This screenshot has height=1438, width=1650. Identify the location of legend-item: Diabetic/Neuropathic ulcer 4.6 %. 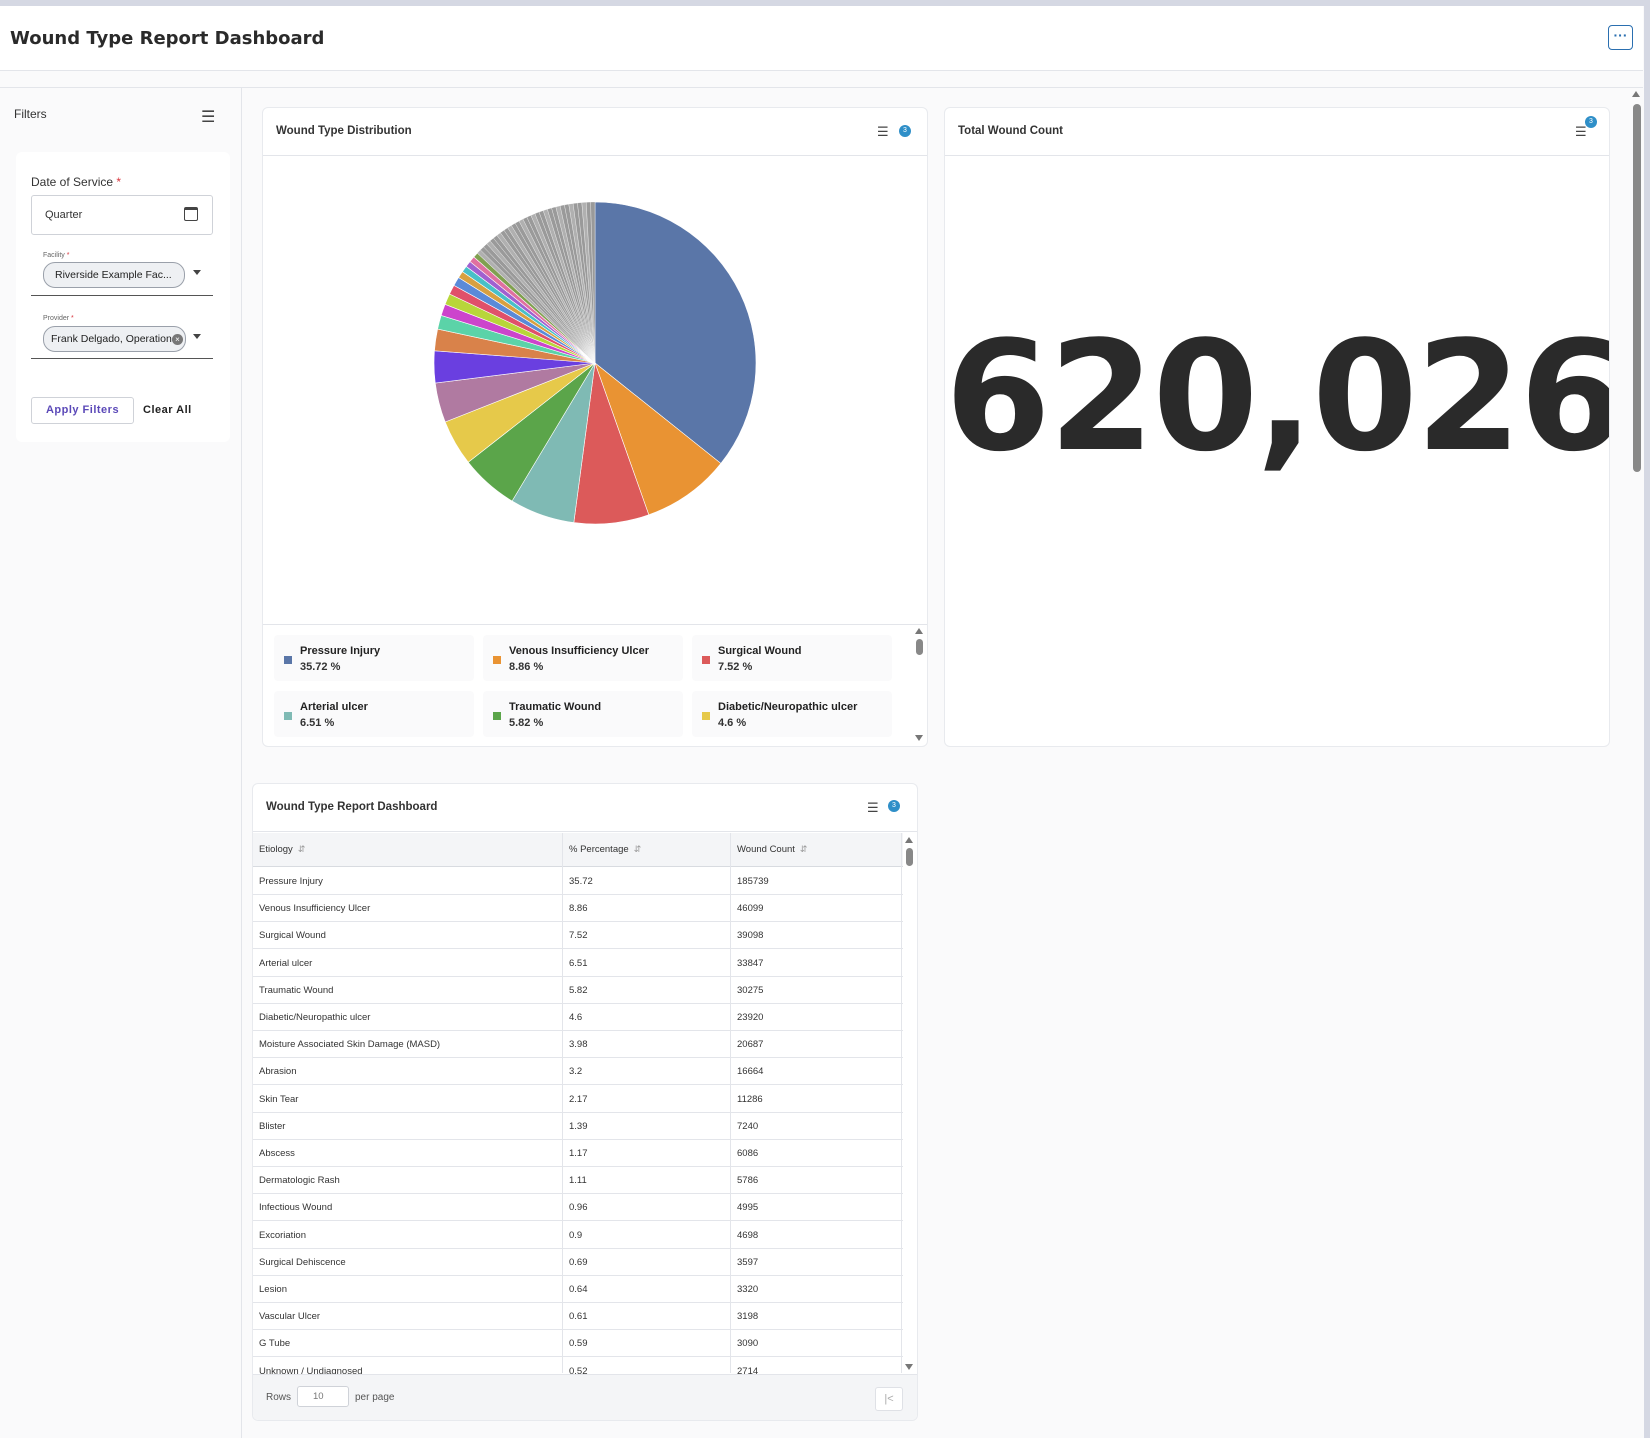
(792, 714).